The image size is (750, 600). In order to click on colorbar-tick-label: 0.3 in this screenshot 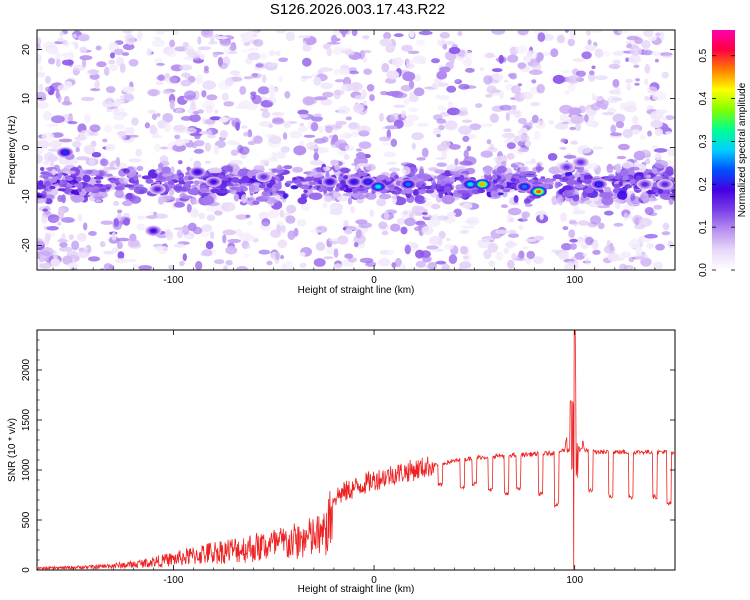, I will do `click(703, 141)`.